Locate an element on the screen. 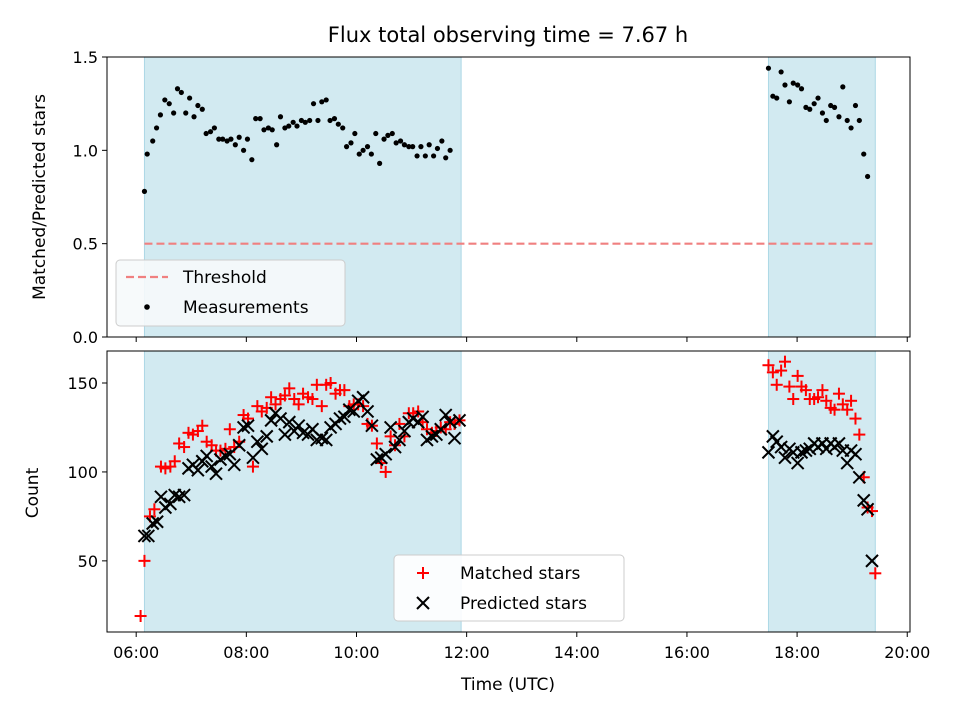 Image resolution: width=960 pixels, height=724 pixels. bottom-legend-box is located at coordinates (509, 588).